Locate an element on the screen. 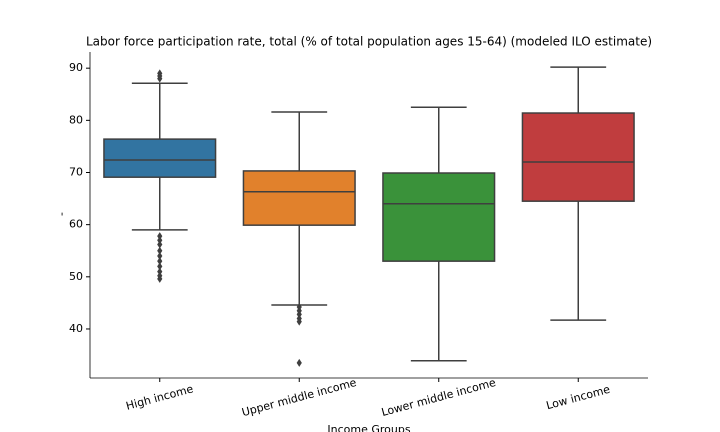 The width and height of the screenshot is (720, 432). y-tick-label: 90 is located at coordinates (76, 67).